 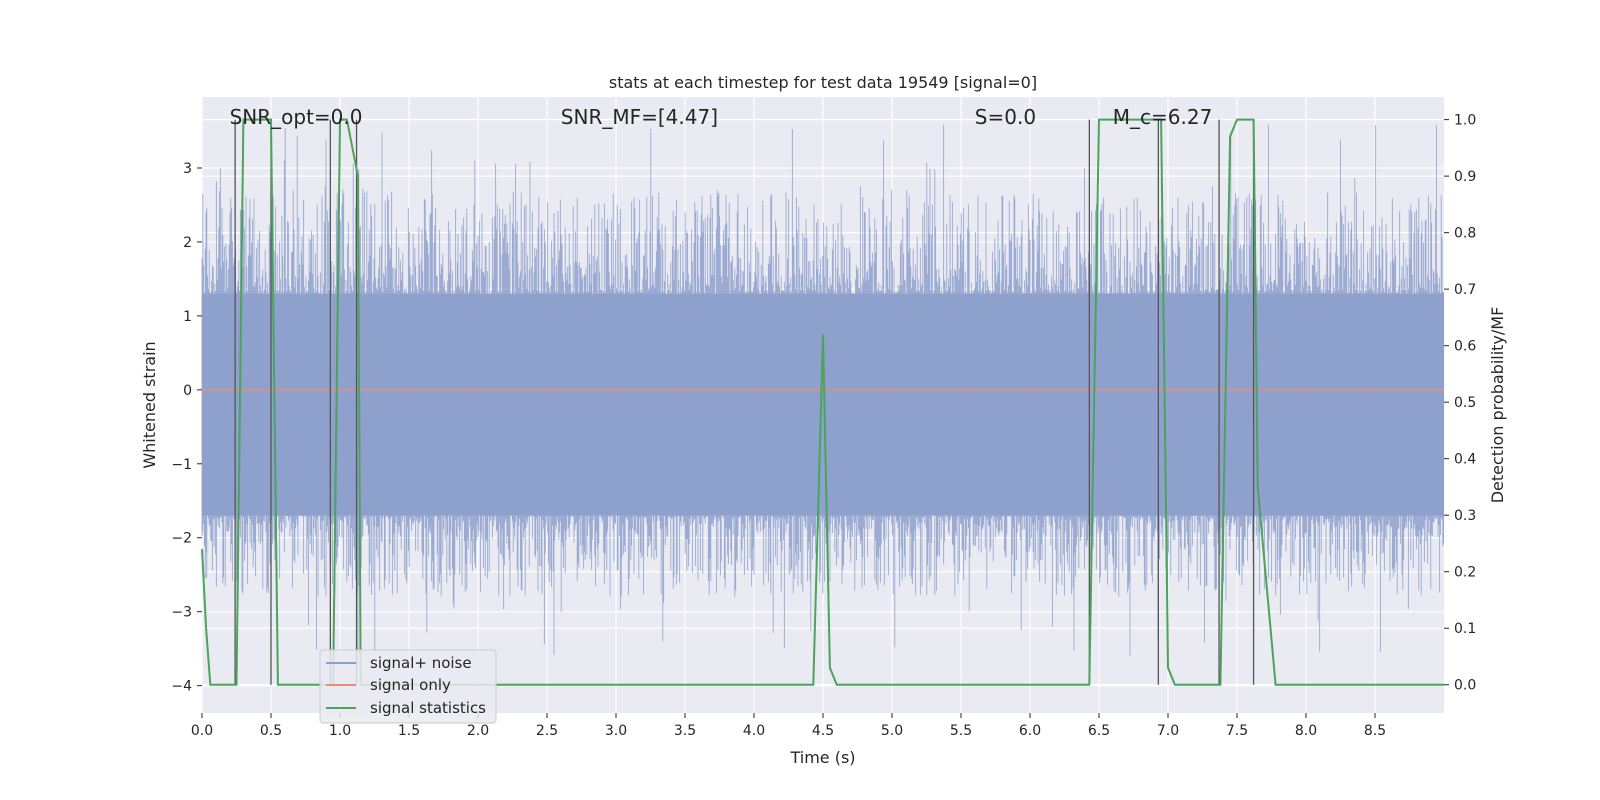 I want to click on x-axis-label: Time (s), so click(x=822, y=757).